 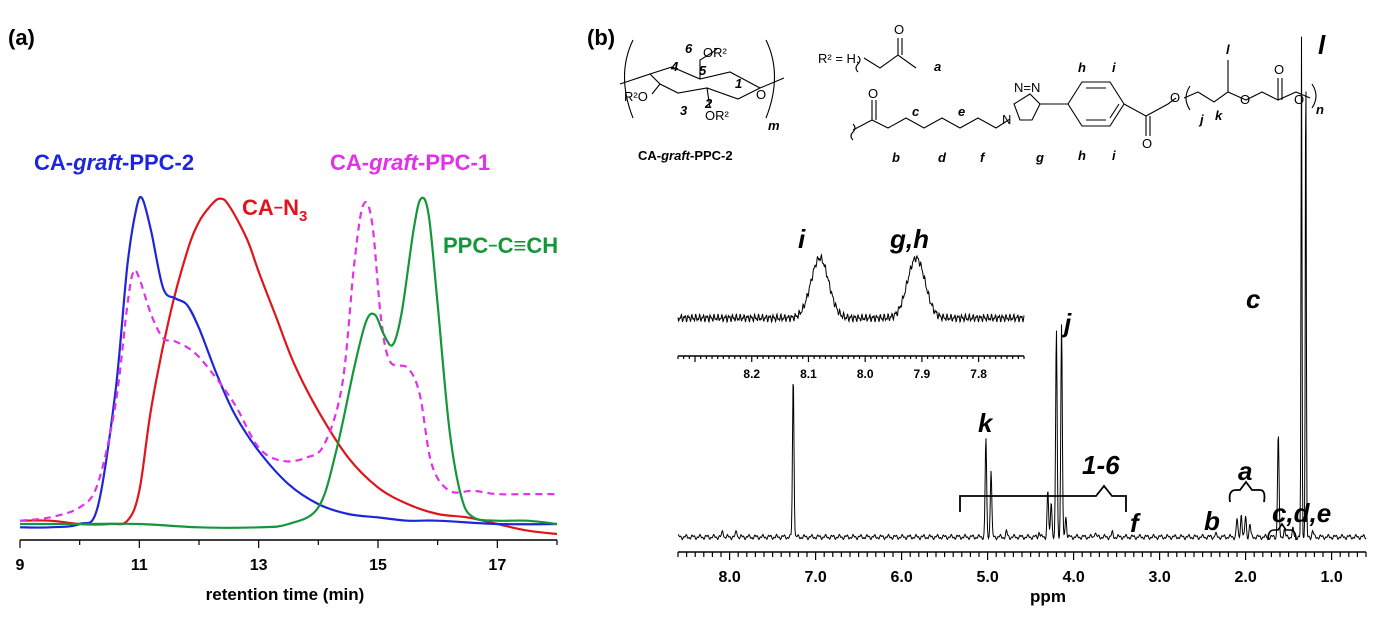 I want to click on label-h-top: h, so click(x=1082, y=67).